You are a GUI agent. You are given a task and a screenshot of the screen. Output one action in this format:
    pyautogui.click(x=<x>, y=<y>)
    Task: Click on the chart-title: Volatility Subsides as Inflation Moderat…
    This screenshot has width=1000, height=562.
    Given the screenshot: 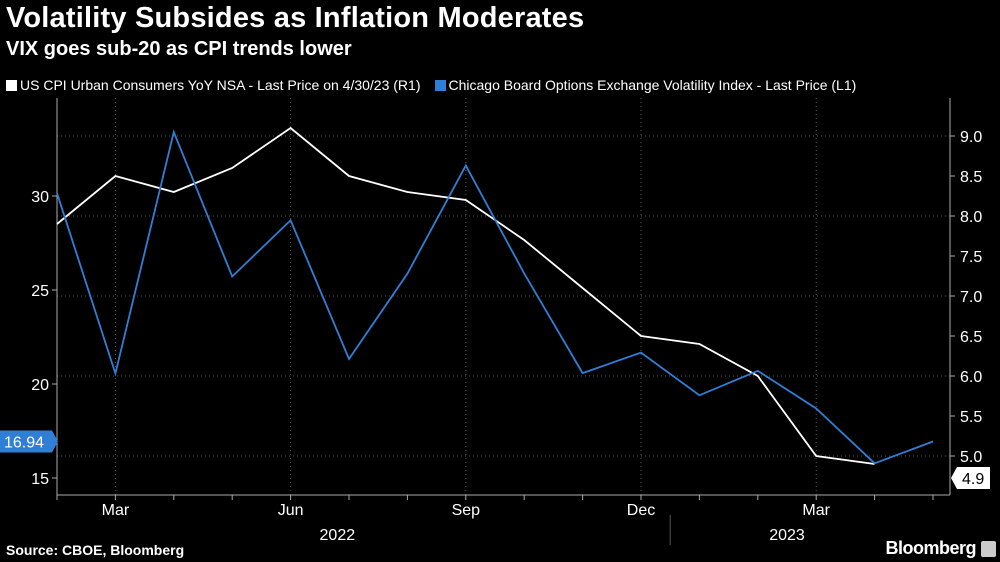 What is the action you would take?
    pyautogui.click(x=295, y=18)
    